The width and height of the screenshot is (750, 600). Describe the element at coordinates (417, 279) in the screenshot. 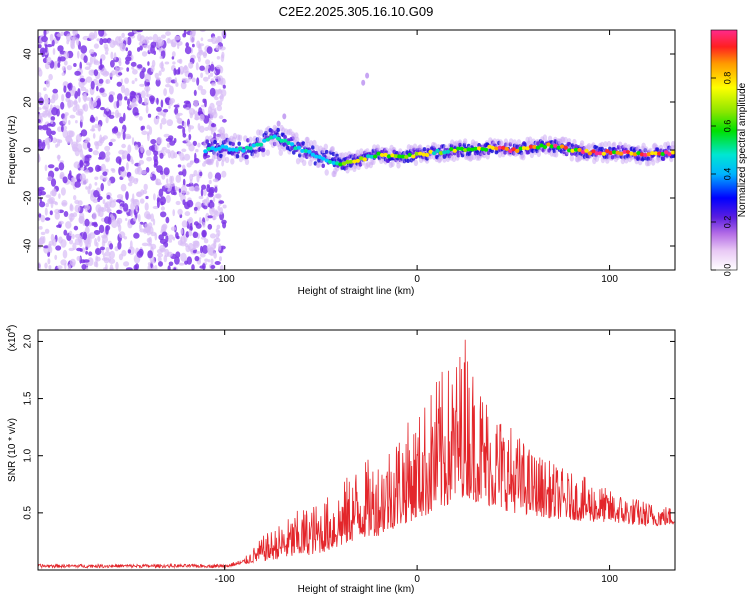

I see `x-tick-label: 0` at that location.